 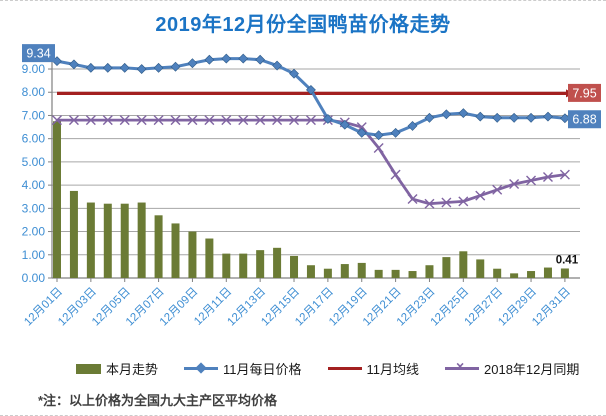 What do you see at coordinates (158, 400) in the screenshot?
I see `chart-footnote: *注：以上价格为全国九大主产区平均价格` at bounding box center [158, 400].